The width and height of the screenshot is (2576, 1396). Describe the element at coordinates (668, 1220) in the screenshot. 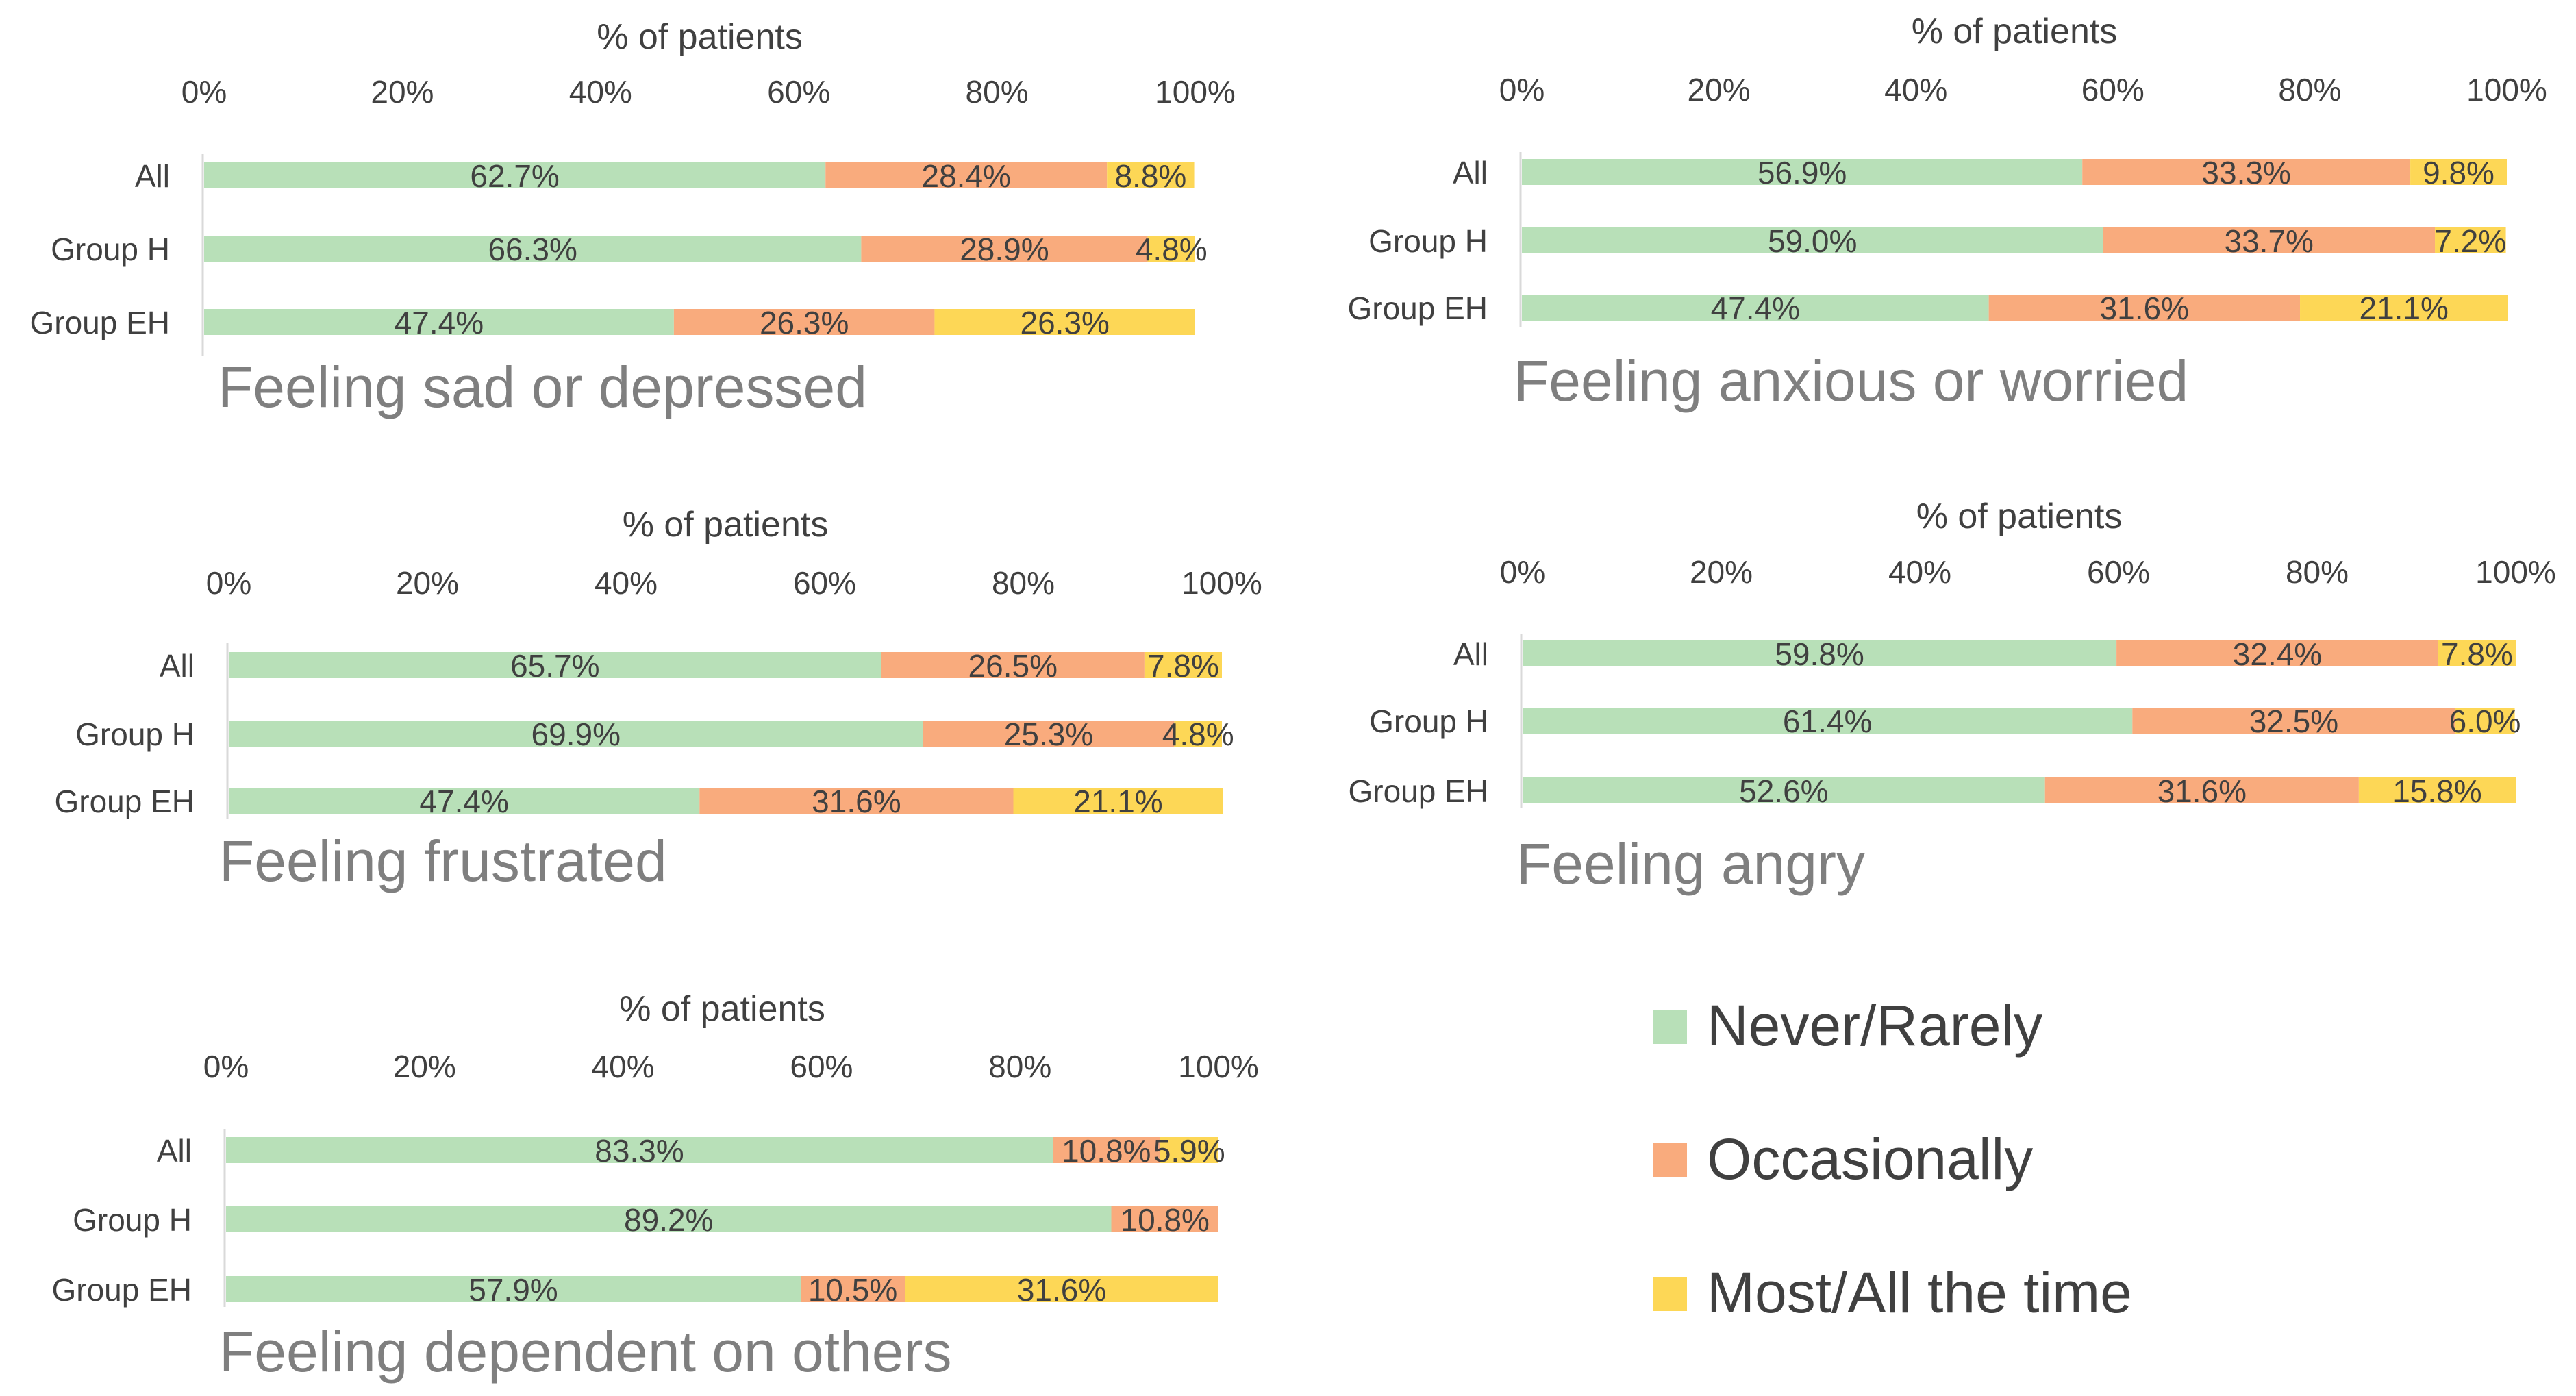

I see `data-label: 89.2%` at that location.